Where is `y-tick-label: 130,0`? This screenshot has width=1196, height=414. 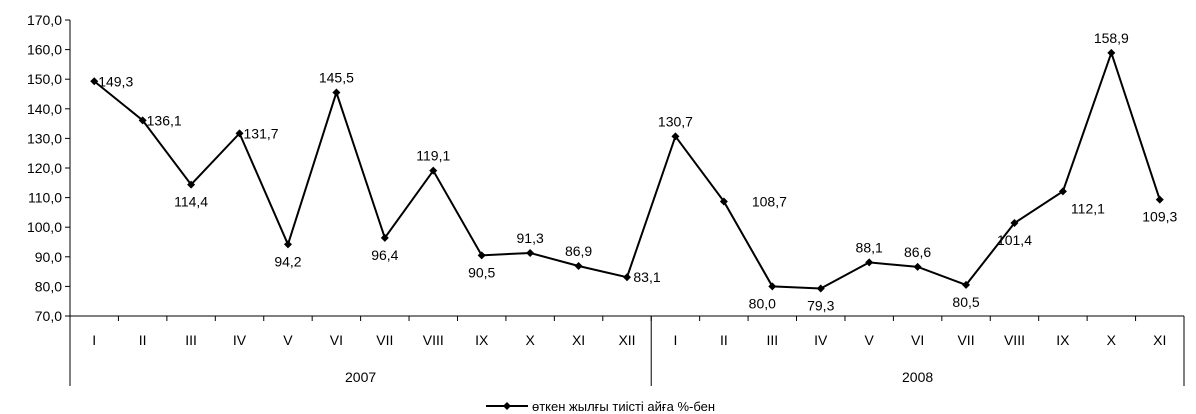
y-tick-label: 130,0 is located at coordinates (44, 138).